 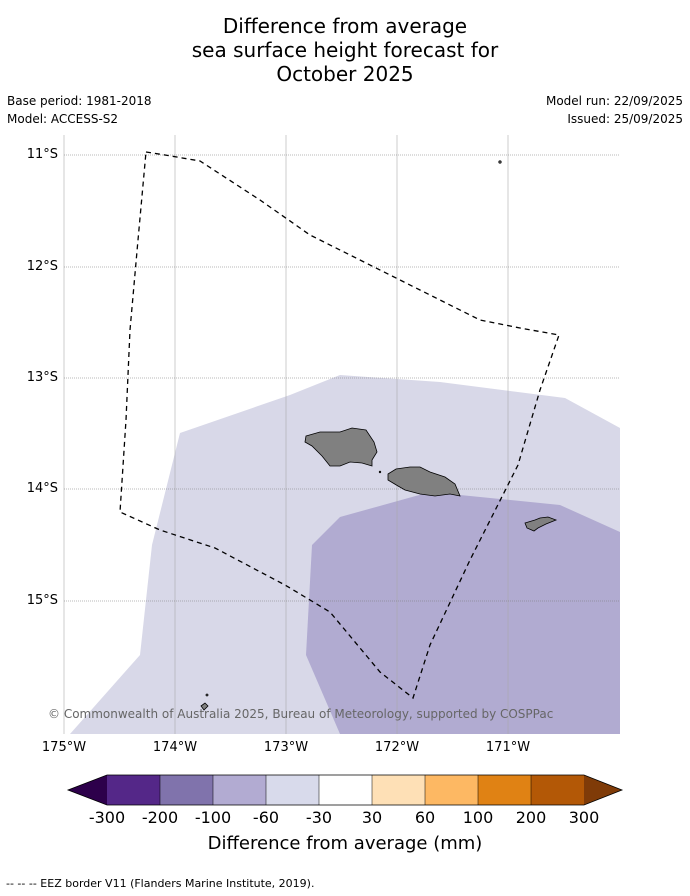 What do you see at coordinates (42, 600) in the screenshot?
I see `lat-label: 15°S` at bounding box center [42, 600].